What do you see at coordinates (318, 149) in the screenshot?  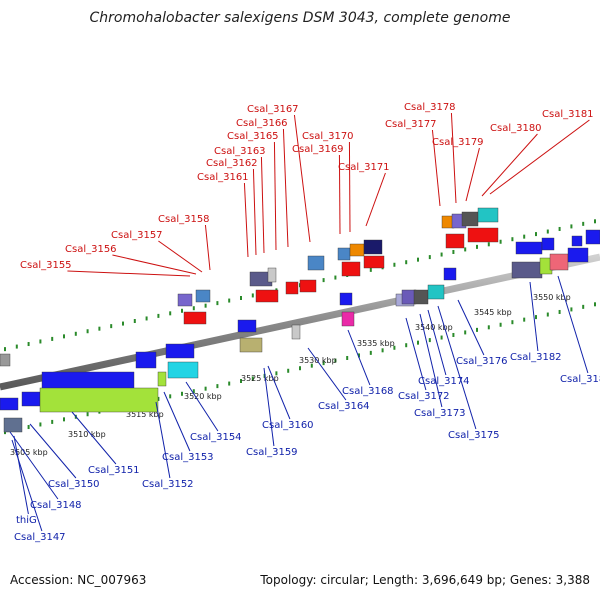 I see `top-gene-label: Csal_3169` at bounding box center [318, 149].